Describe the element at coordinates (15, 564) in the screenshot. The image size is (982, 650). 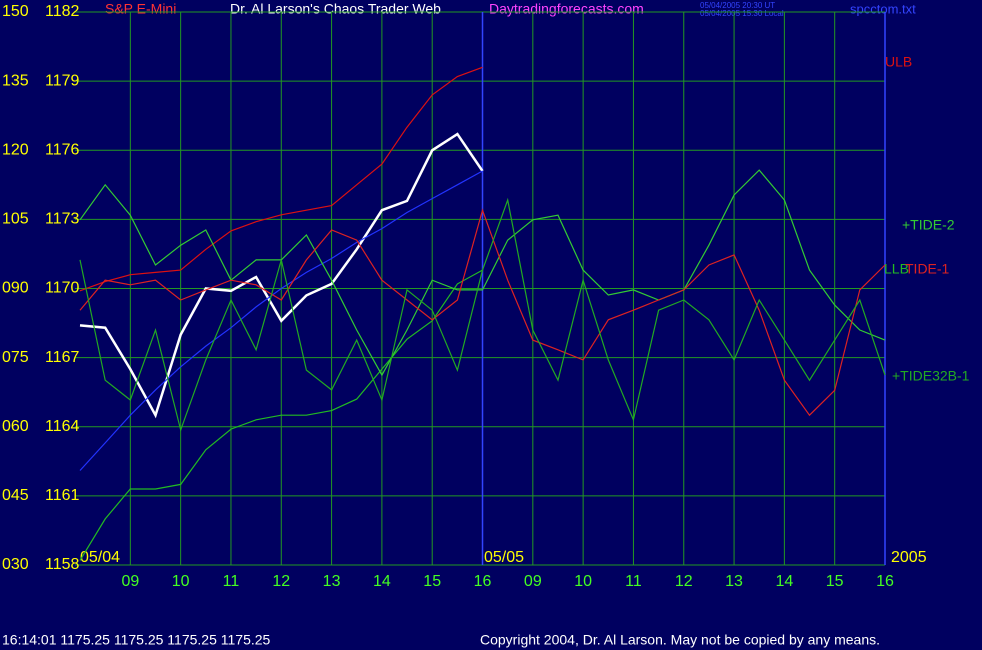
I see `y-tick-label: 030` at that location.